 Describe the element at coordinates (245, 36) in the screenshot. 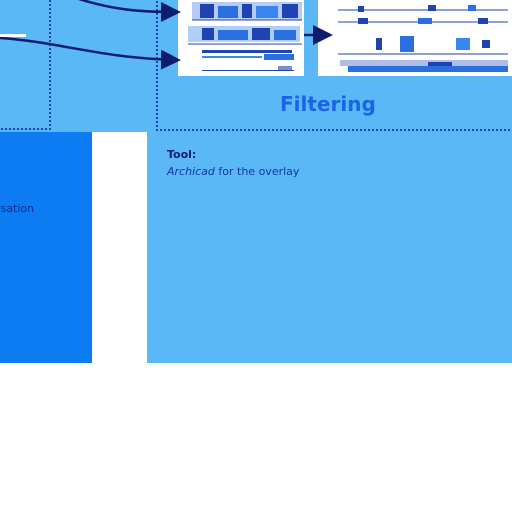

I see `source-drawing-graphic` at that location.